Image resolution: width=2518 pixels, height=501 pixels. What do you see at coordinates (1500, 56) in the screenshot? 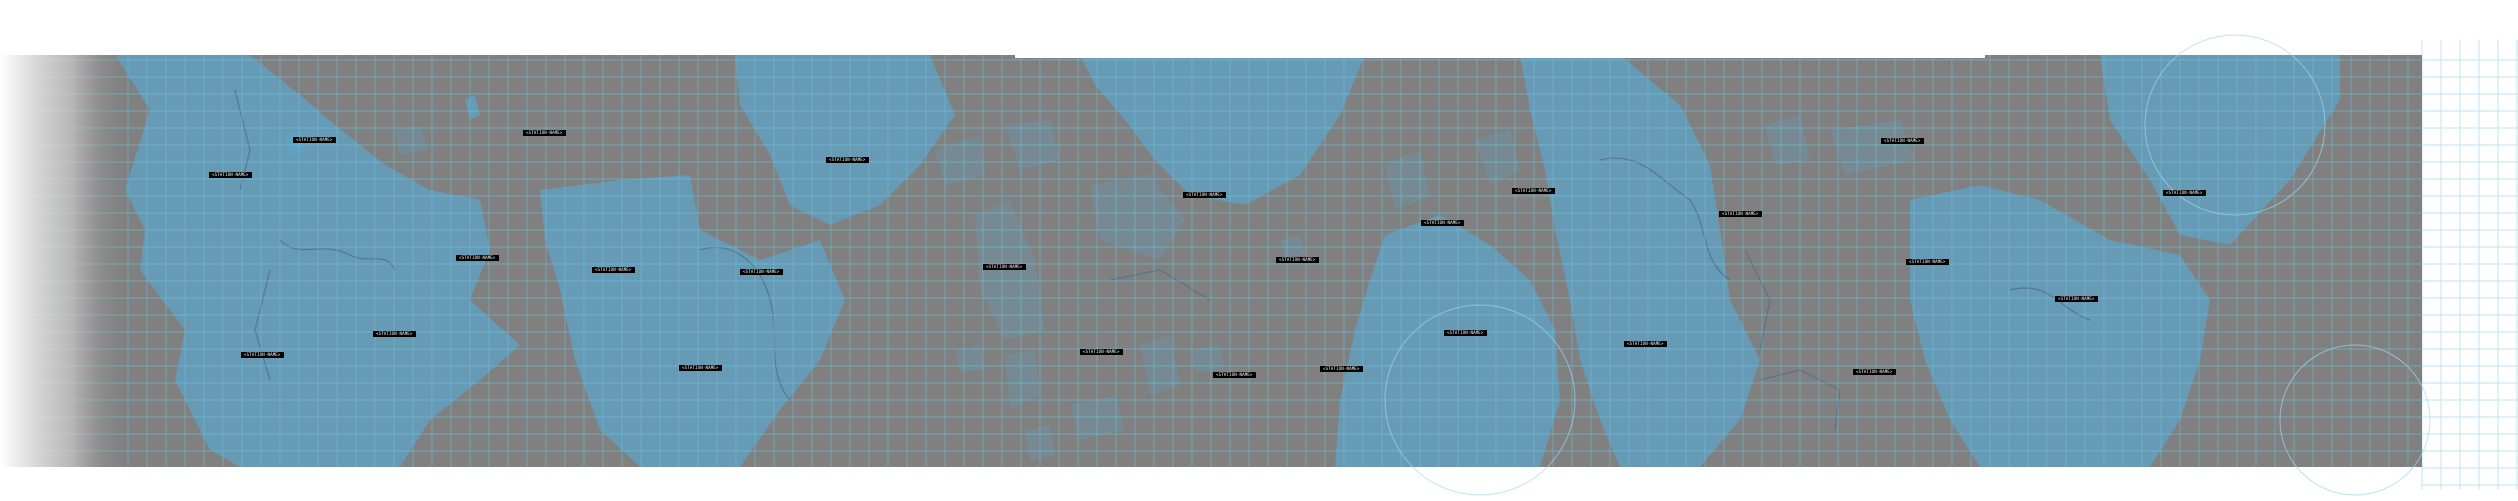
I see `top-gap` at bounding box center [1500, 56].